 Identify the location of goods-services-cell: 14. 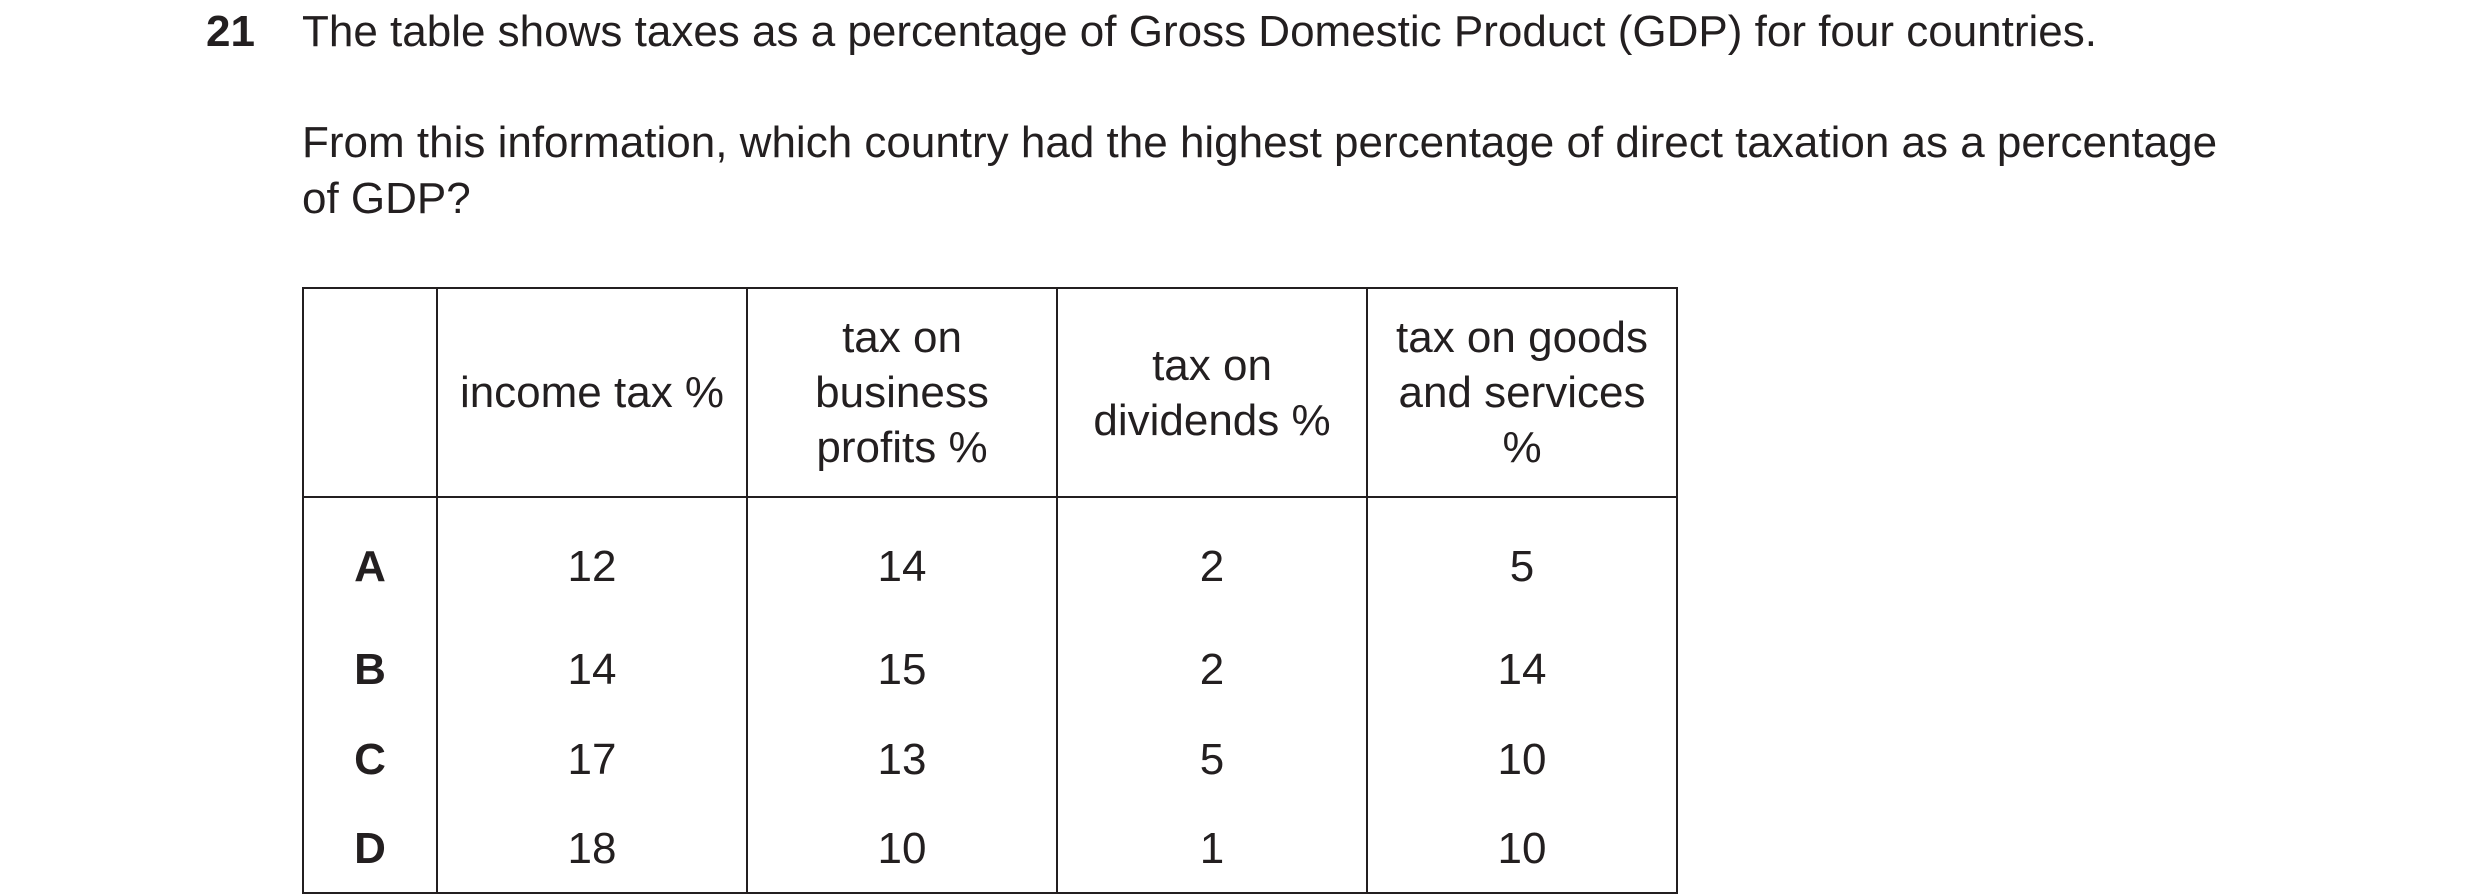
(1522, 669).